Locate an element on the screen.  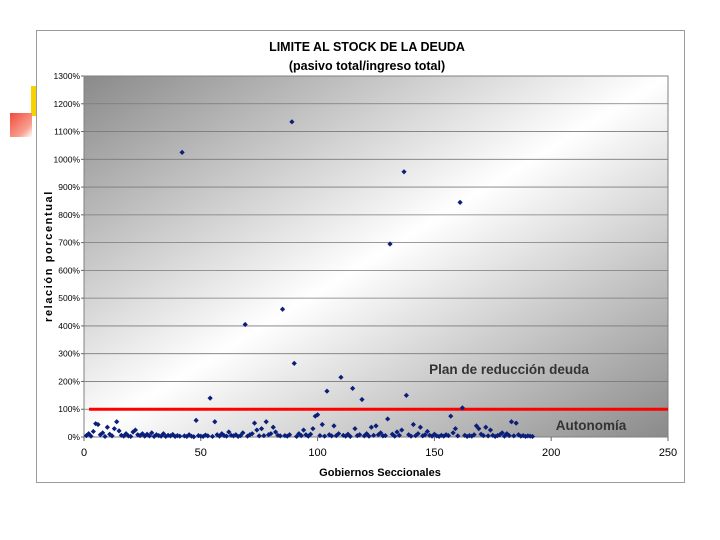
x-tick-label: 100 is located at coordinates (317, 453).